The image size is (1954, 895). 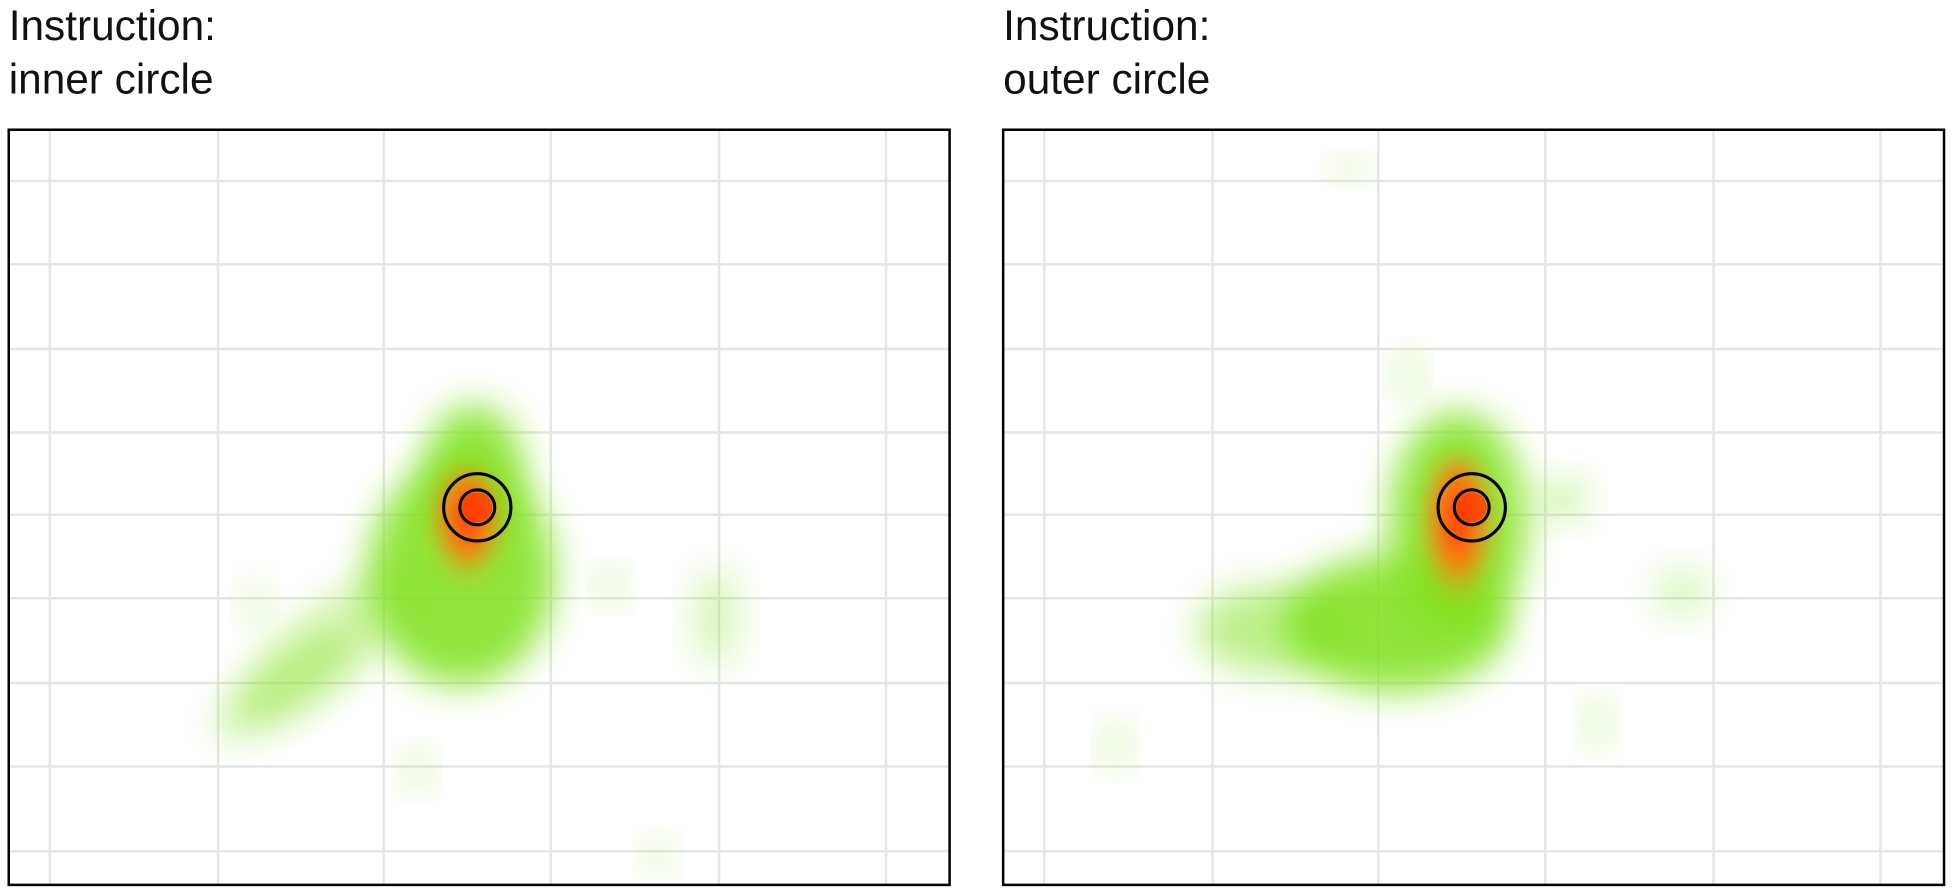 I want to click on heatmap, so click(x=476, y=637).